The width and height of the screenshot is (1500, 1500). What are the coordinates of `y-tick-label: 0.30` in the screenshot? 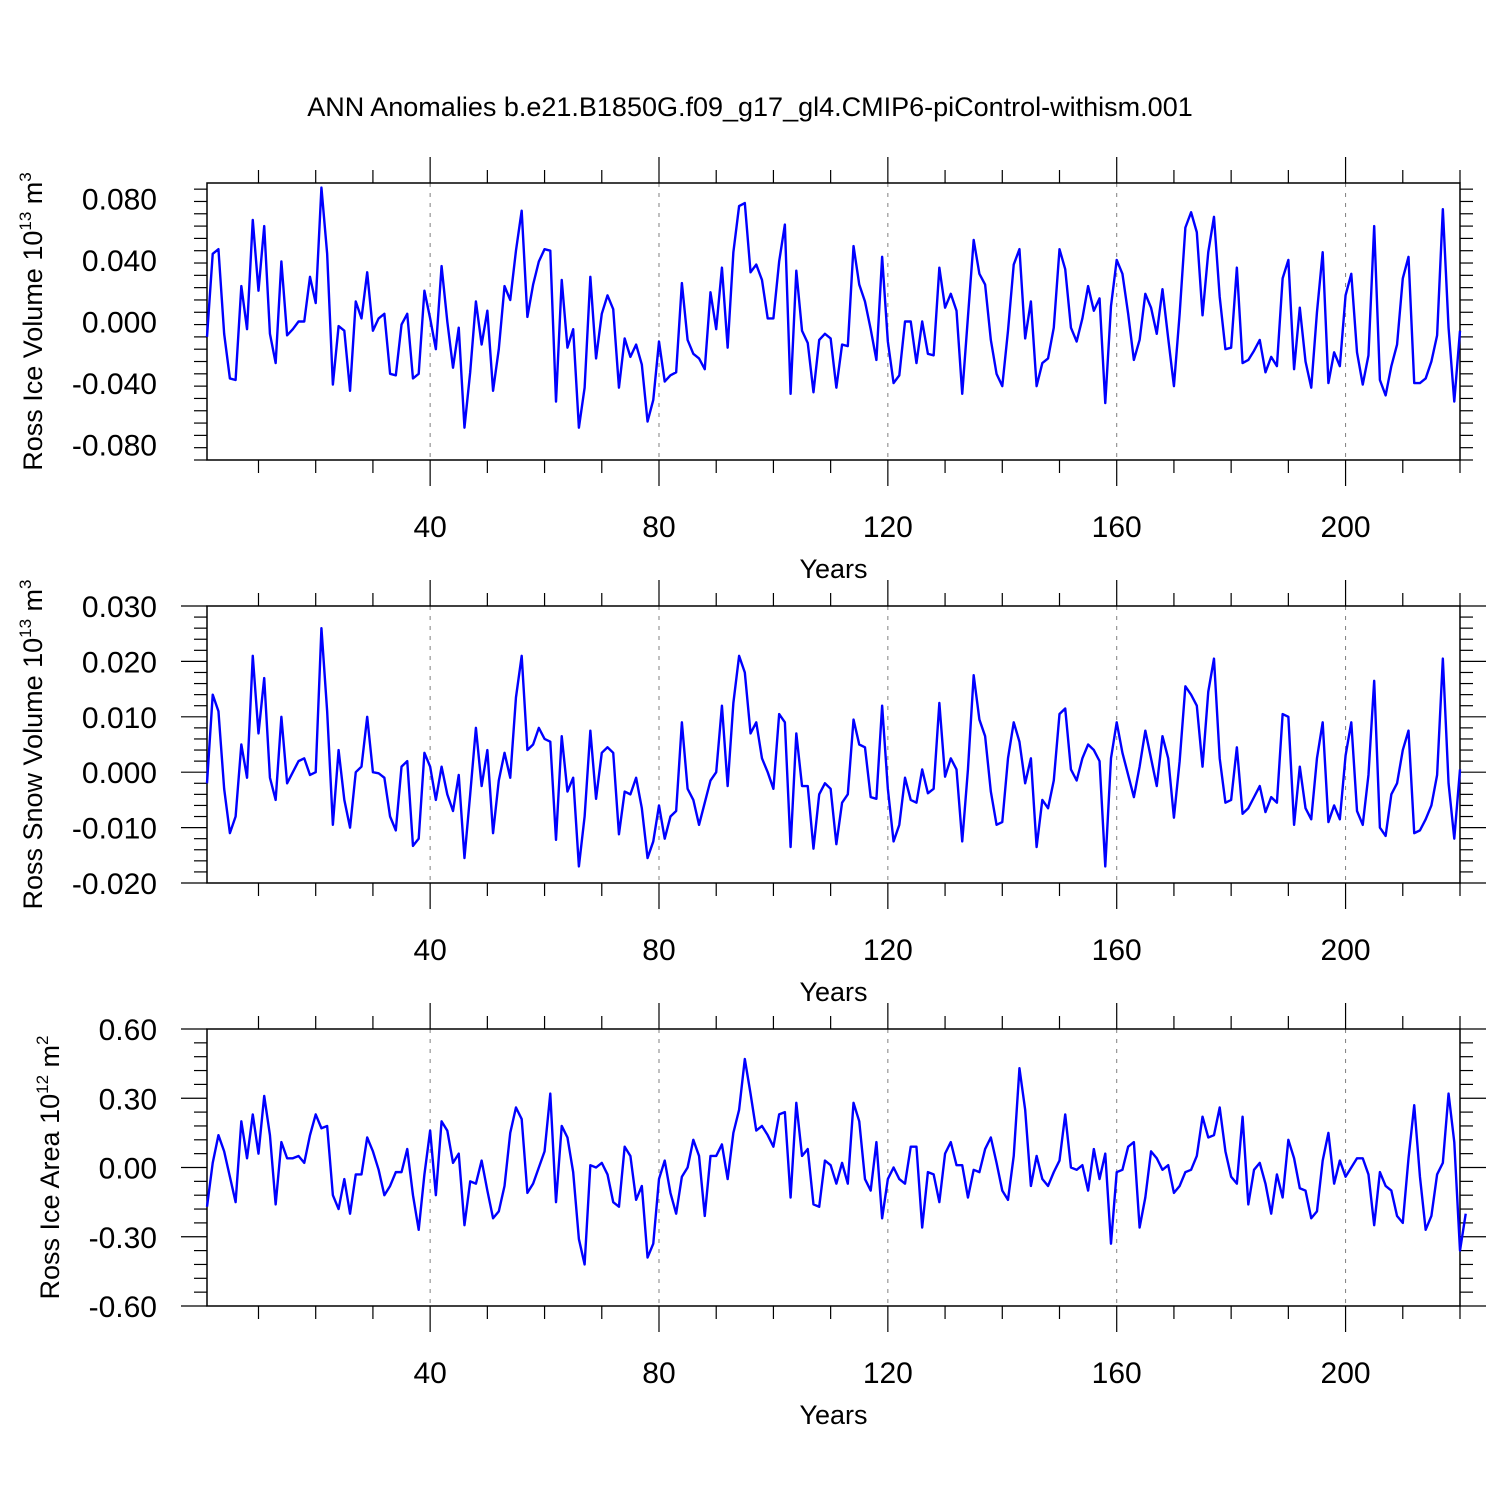 It's located at (128, 1099).